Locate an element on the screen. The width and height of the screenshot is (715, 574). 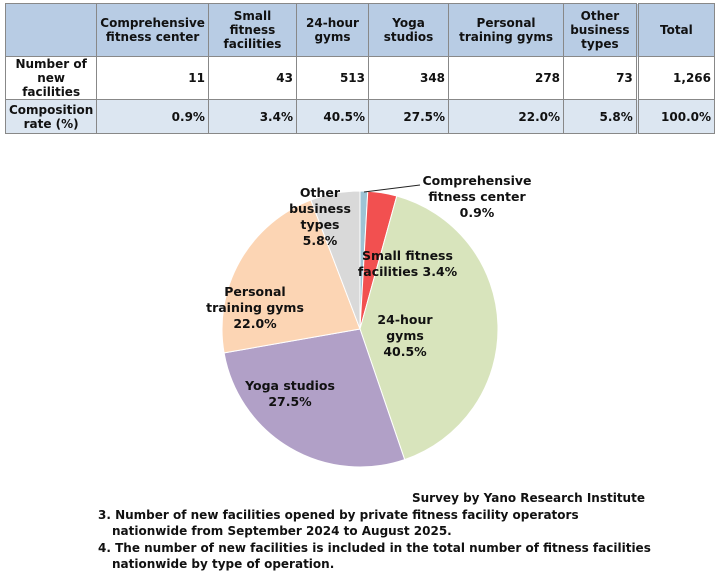
slice-label-personal: Personal training gyms 22.0% is located at coordinates (255, 307).